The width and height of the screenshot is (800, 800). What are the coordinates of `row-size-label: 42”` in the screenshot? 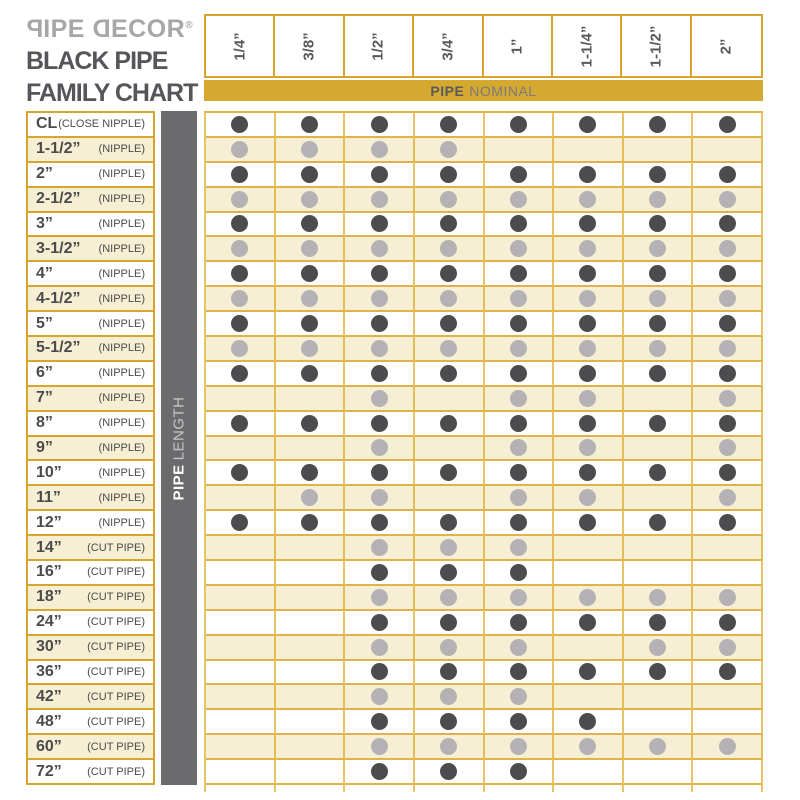 It's located at (49, 696).